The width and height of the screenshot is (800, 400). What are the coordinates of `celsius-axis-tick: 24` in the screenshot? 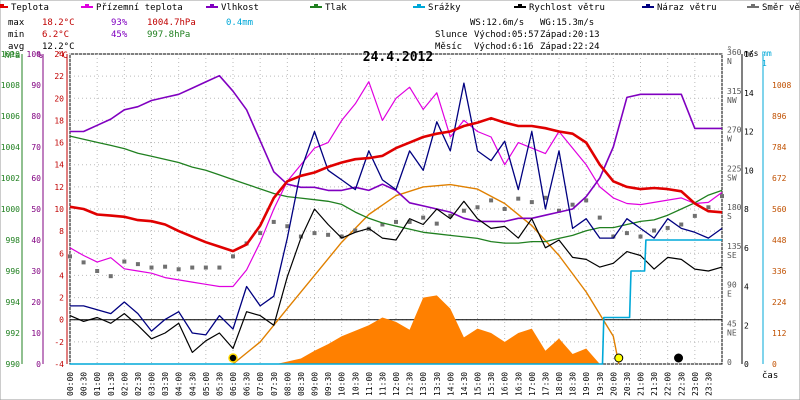 It's located at (59, 54).